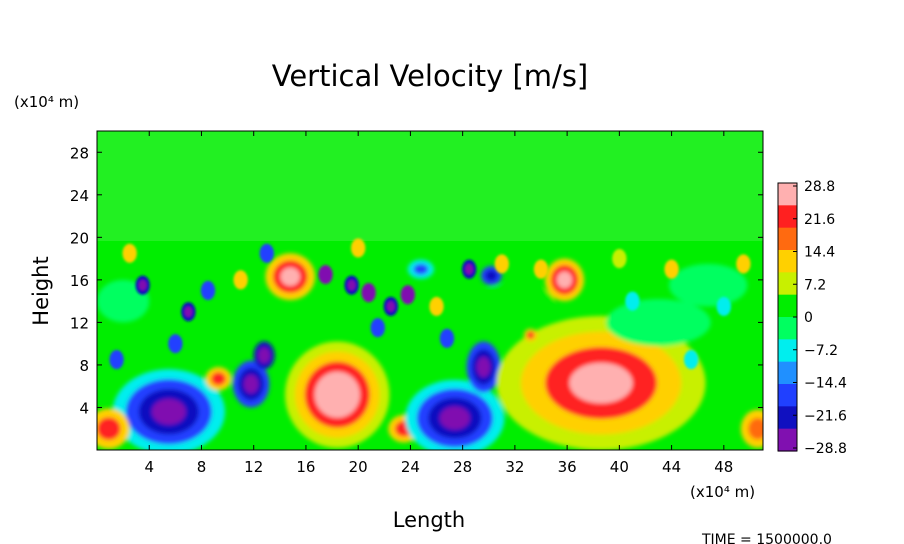 Image resolution: width=904 pixels, height=544 pixels. Describe the element at coordinates (429, 520) in the screenshot. I see `x-axis-label: Length` at that location.